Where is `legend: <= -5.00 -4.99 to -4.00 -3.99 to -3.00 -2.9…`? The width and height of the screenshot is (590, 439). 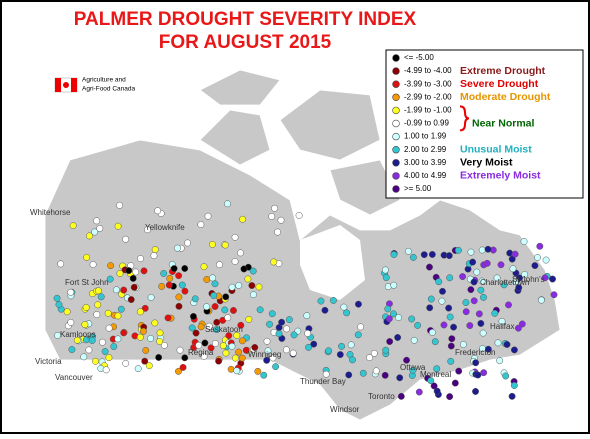
legend: <= -5.00 -4.99 to -4.00 -3.99 to -3.00 -2.9… is located at coordinates (471, 123).